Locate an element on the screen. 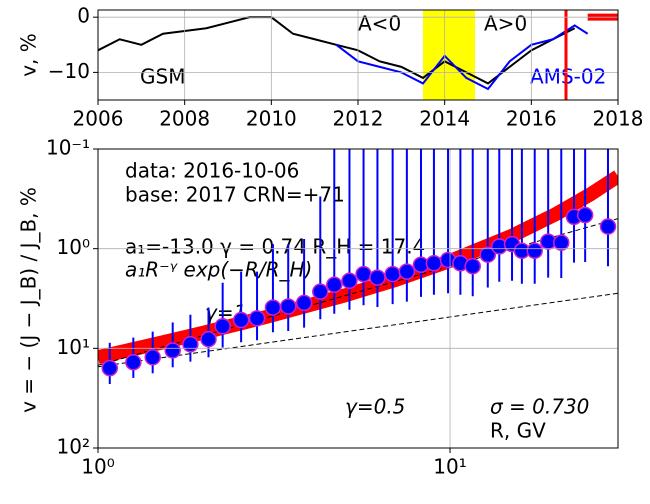 Image resolution: width=650 pixels, height=504 pixels. y-axis-label: v, % is located at coordinates (29, 55).